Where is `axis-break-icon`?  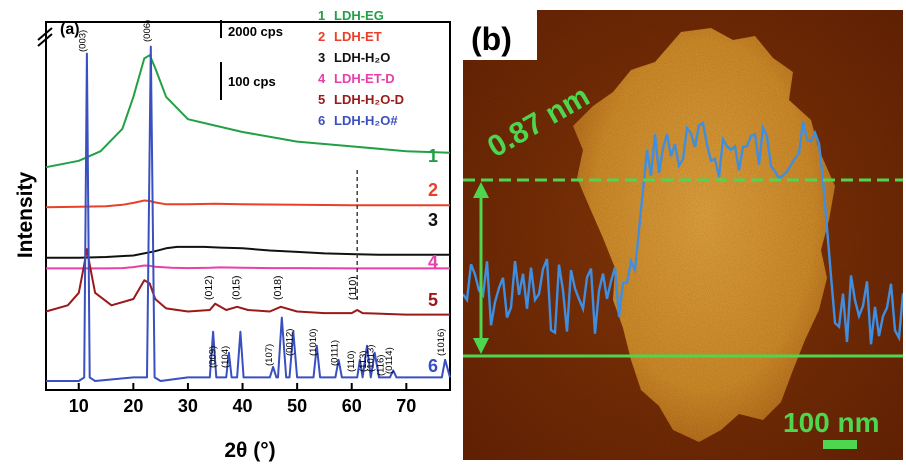 axis-break-icon is located at coordinates (45, 37).